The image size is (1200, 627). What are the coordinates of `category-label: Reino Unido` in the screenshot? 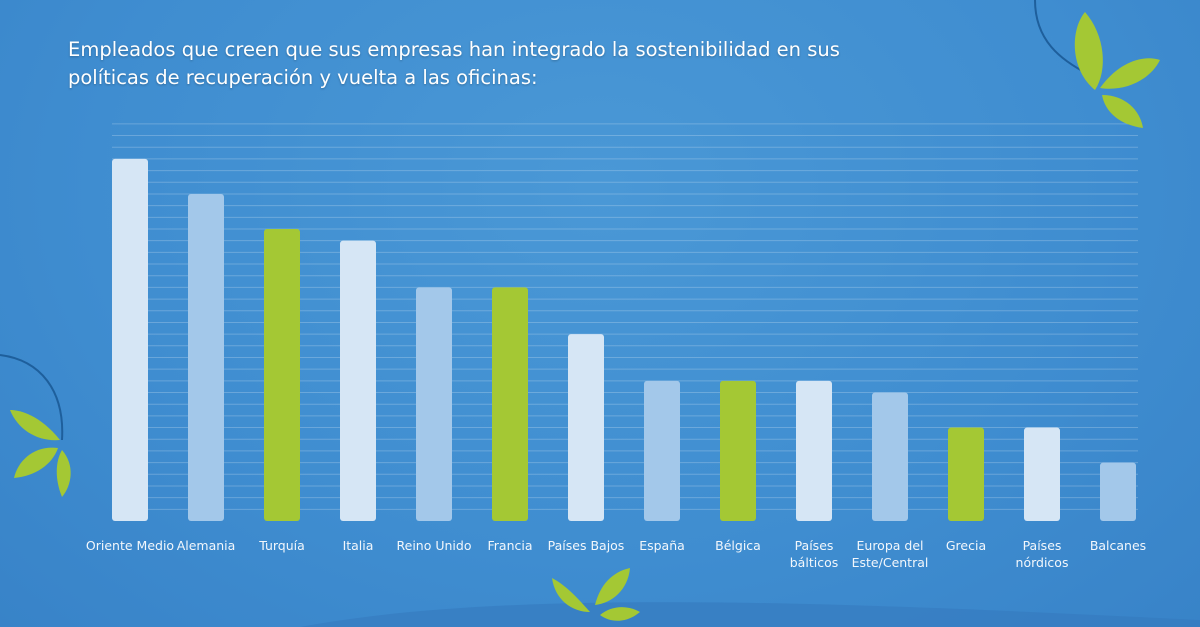 It's located at (434, 545).